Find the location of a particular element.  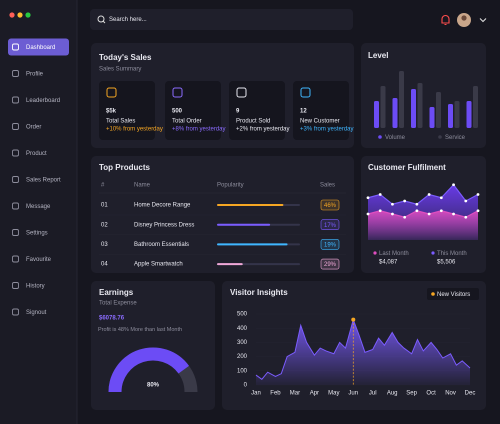

card-label: Total Sales is located at coordinates (120, 122).